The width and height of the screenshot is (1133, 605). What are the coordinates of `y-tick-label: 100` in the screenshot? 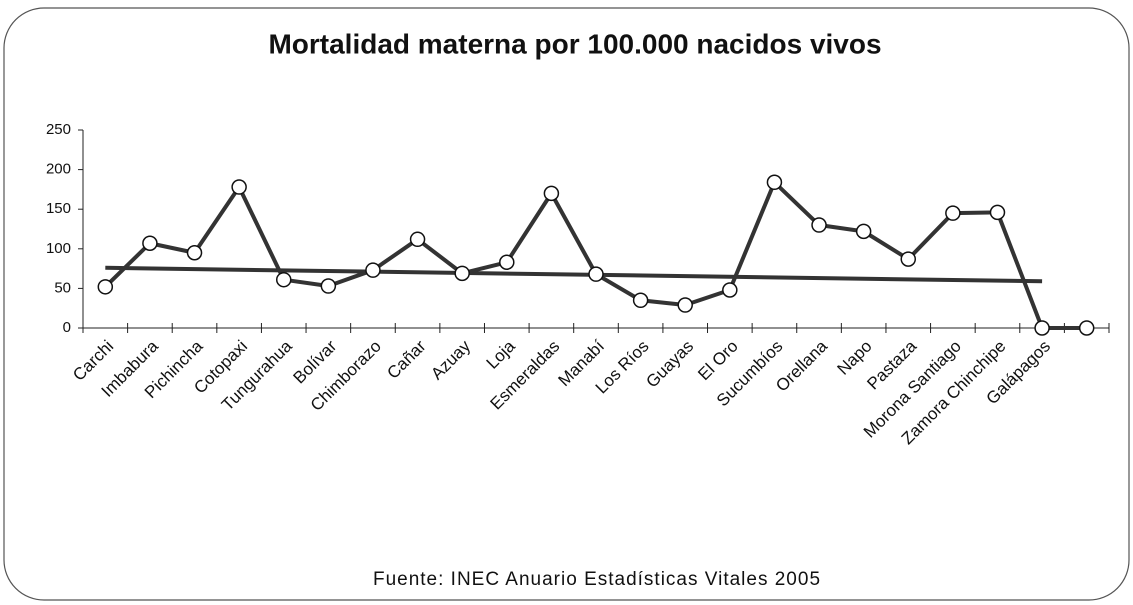 It's located at (58, 248).